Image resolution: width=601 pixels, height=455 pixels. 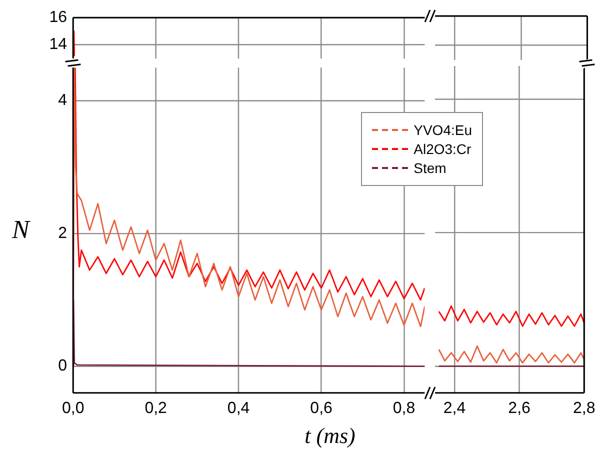 What do you see at coordinates (430, 168) in the screenshot?
I see `legend-label: Stem` at bounding box center [430, 168].